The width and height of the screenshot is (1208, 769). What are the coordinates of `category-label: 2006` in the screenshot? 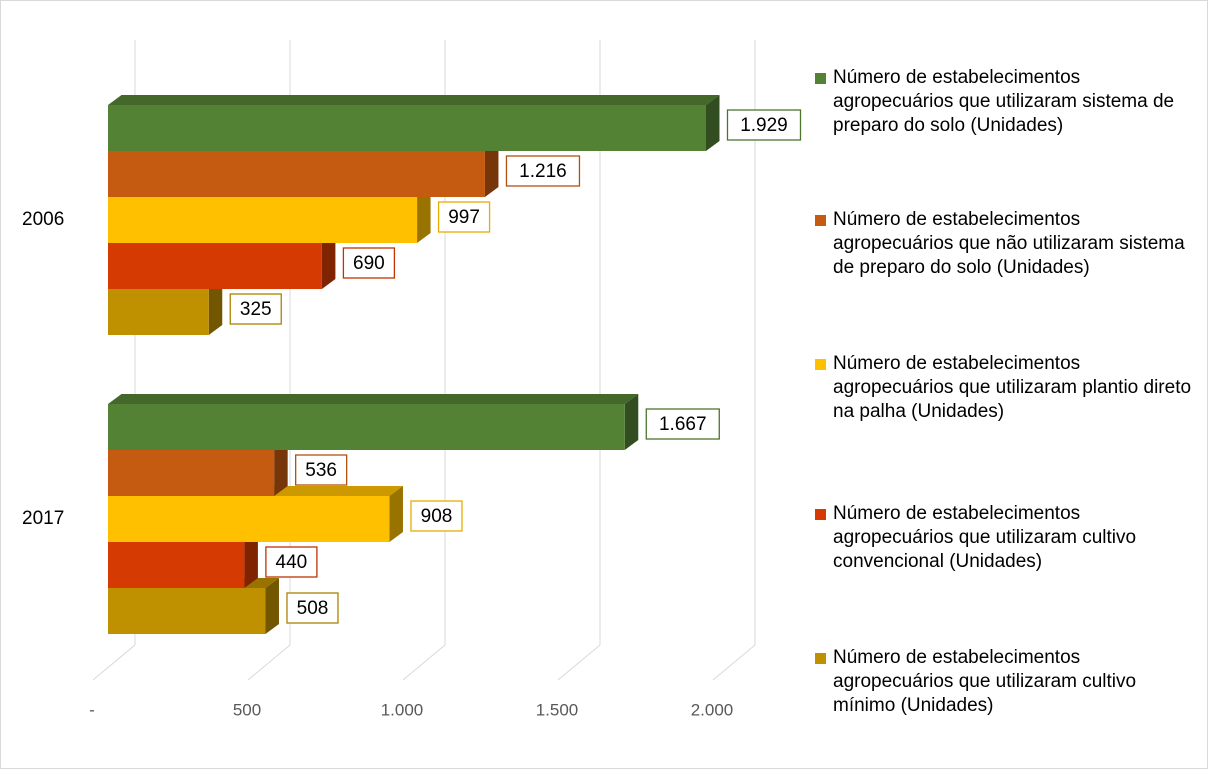 It's located at (43, 219).